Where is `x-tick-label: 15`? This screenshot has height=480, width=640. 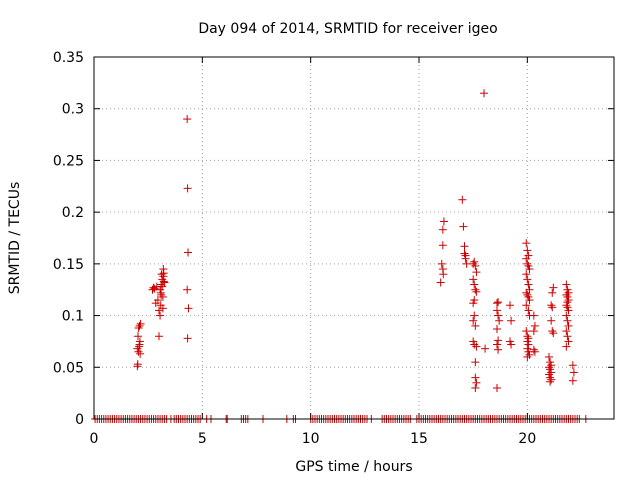
x-tick-label: 15 is located at coordinates (419, 439).